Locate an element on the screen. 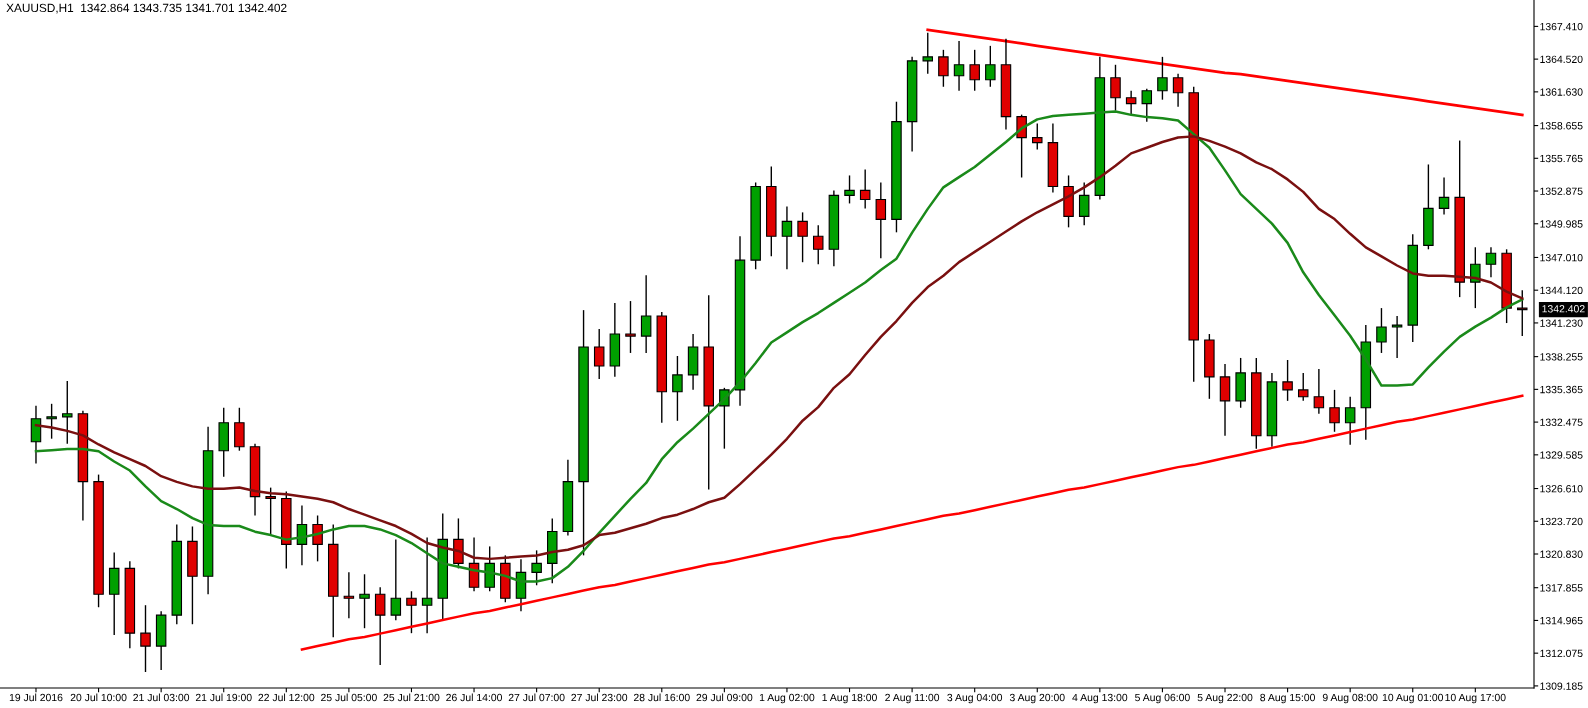  x-tick-label: 21 Jul 19:00 is located at coordinates (223, 697).